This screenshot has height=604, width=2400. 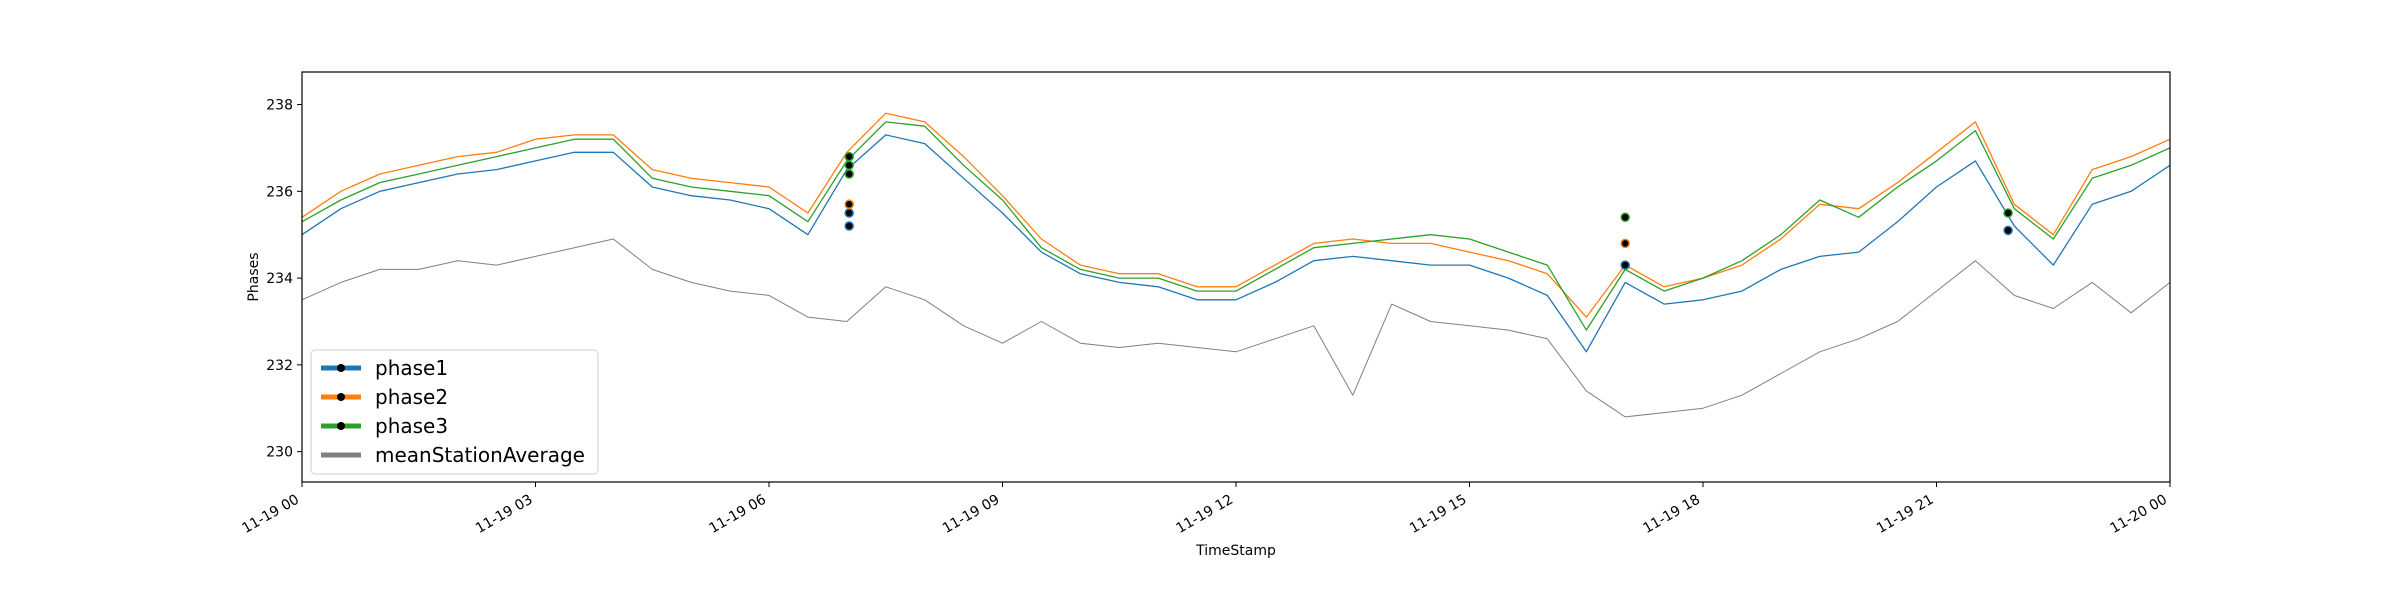 What do you see at coordinates (1428, 210) in the screenshot?
I see `marker-layer` at bounding box center [1428, 210].